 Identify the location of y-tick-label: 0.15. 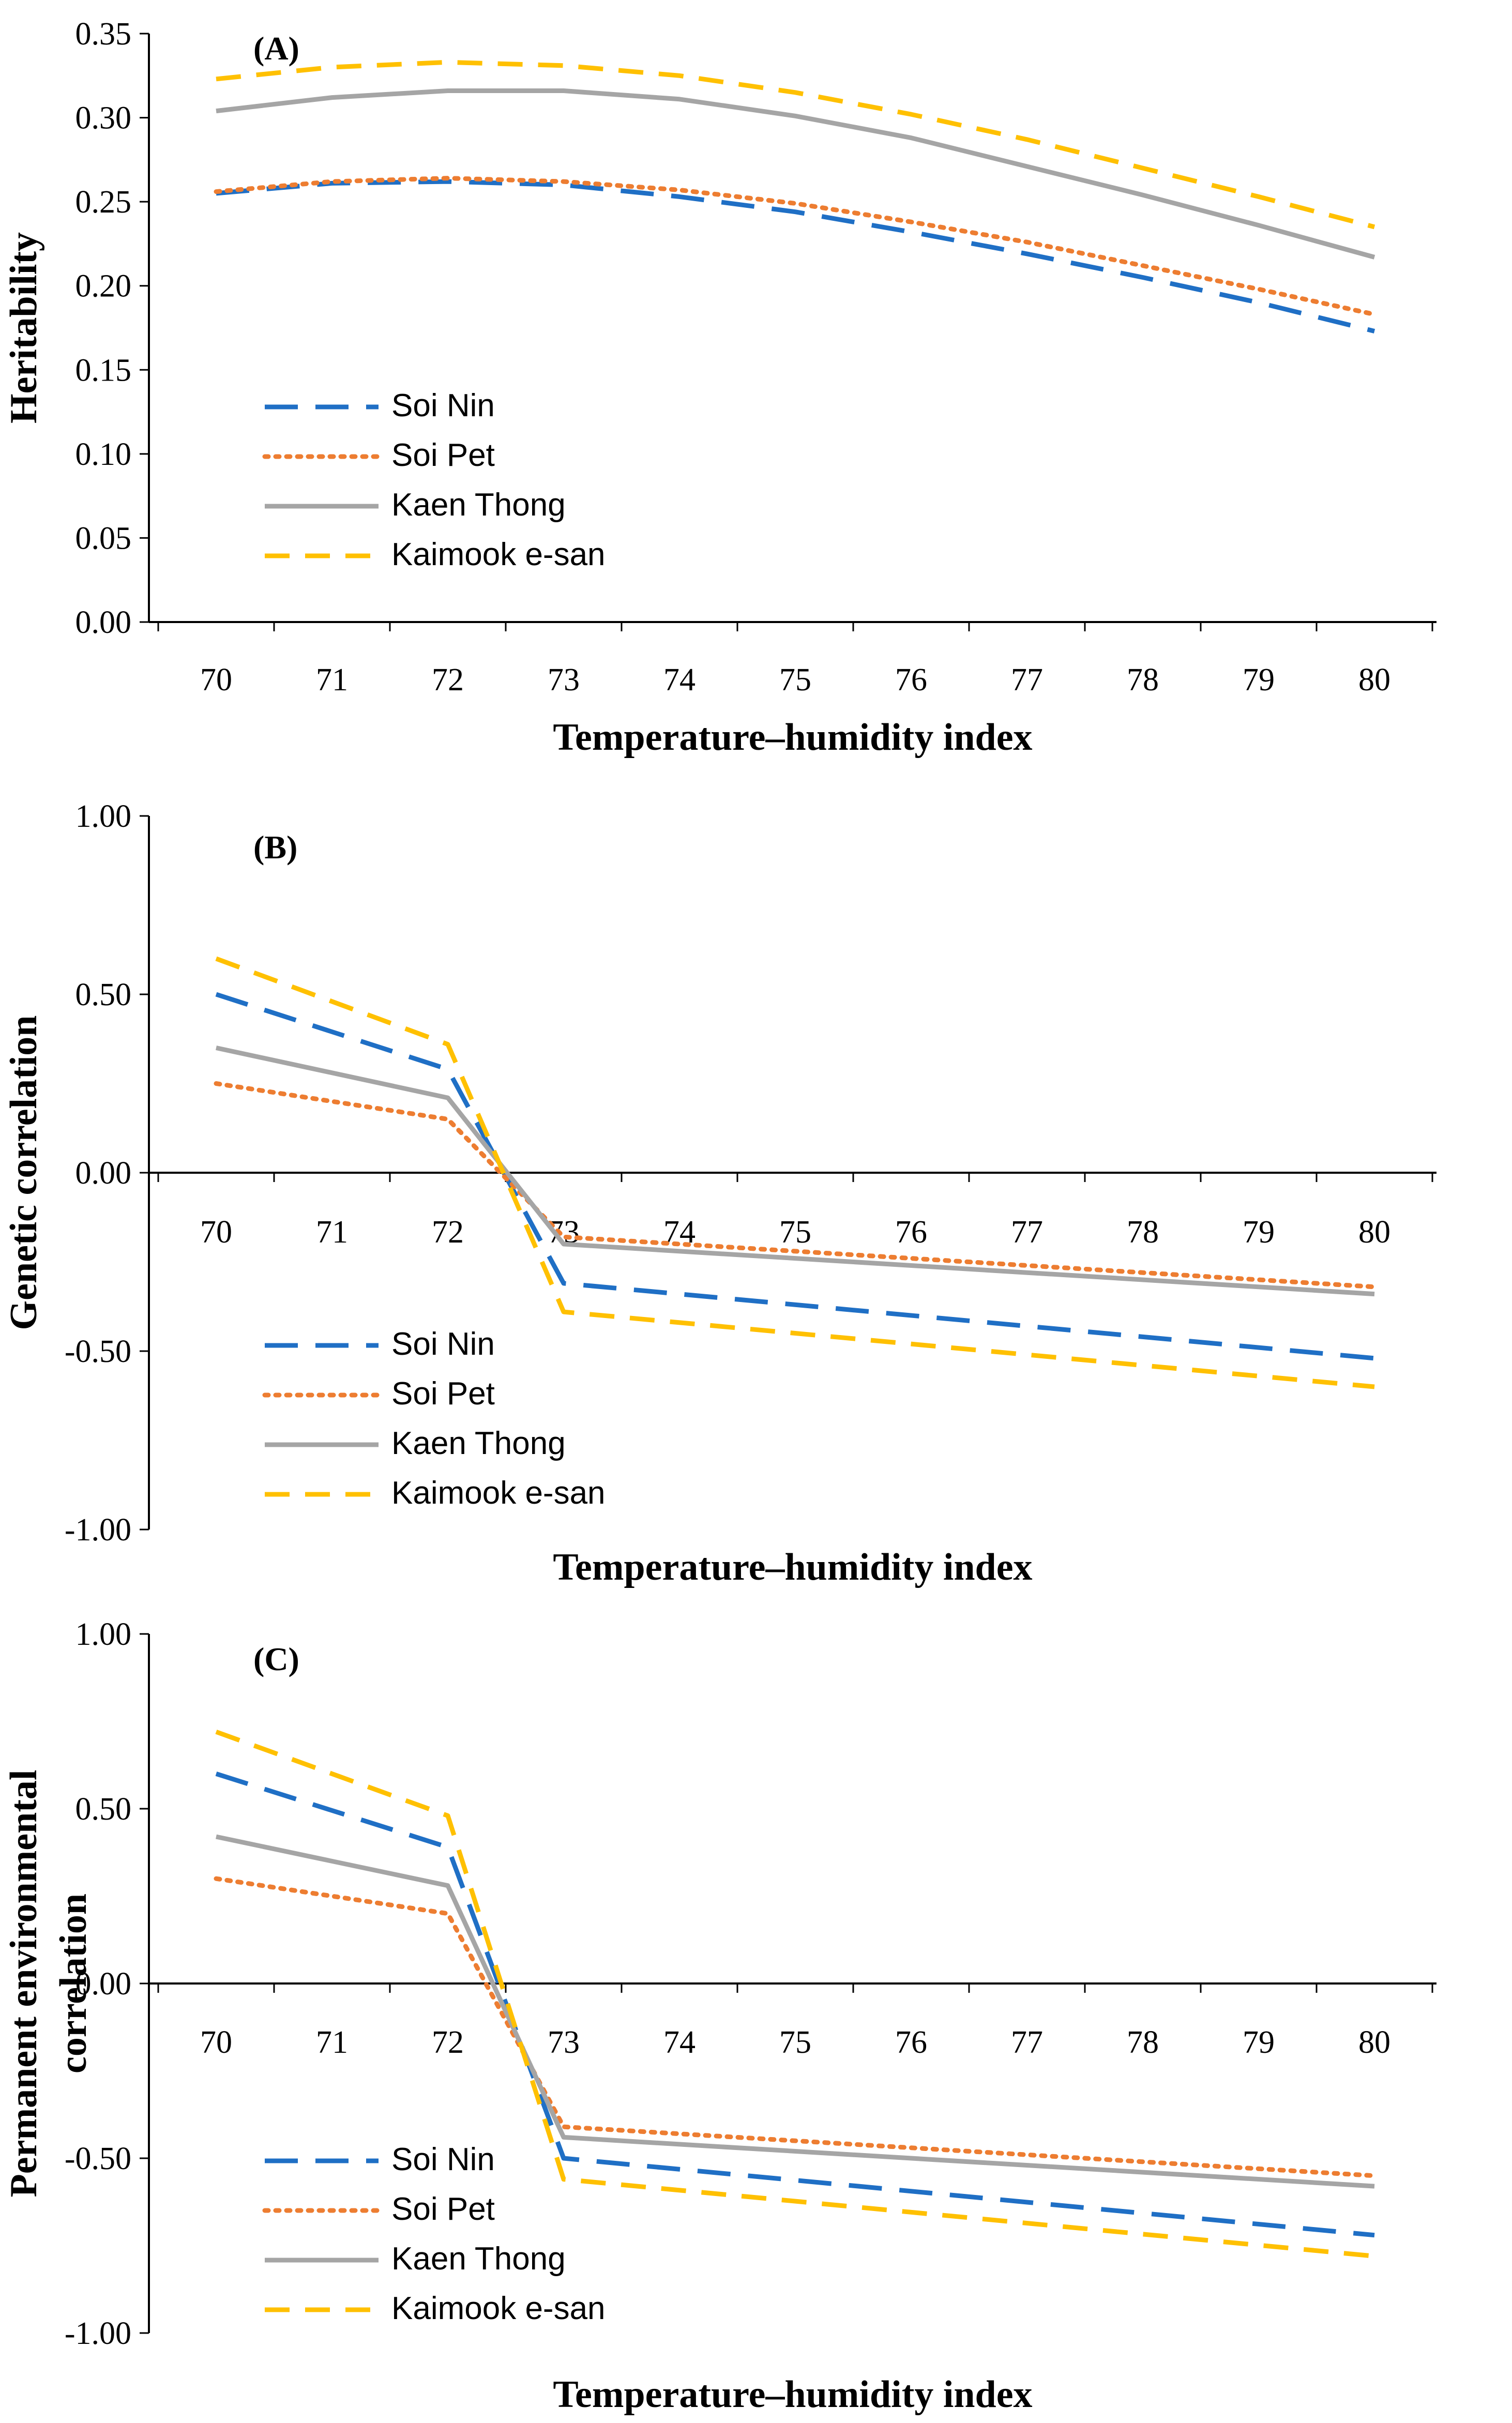
(103, 370).